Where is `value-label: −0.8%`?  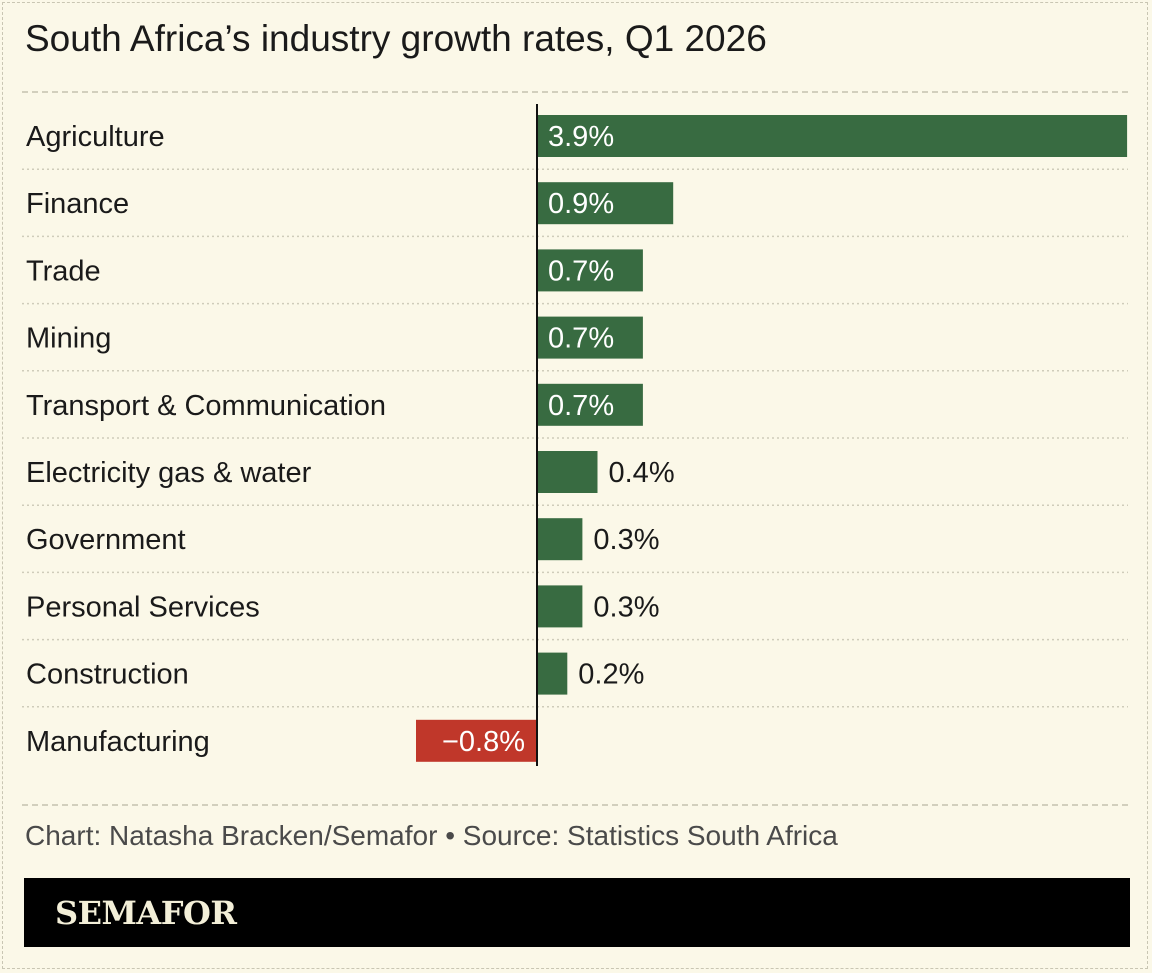
value-label: −0.8% is located at coordinates (483, 742).